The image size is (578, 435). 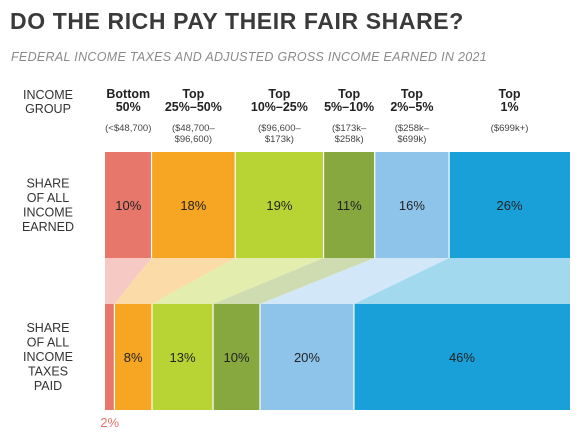 I want to click on group-range: ($258k–, so click(x=412, y=128).